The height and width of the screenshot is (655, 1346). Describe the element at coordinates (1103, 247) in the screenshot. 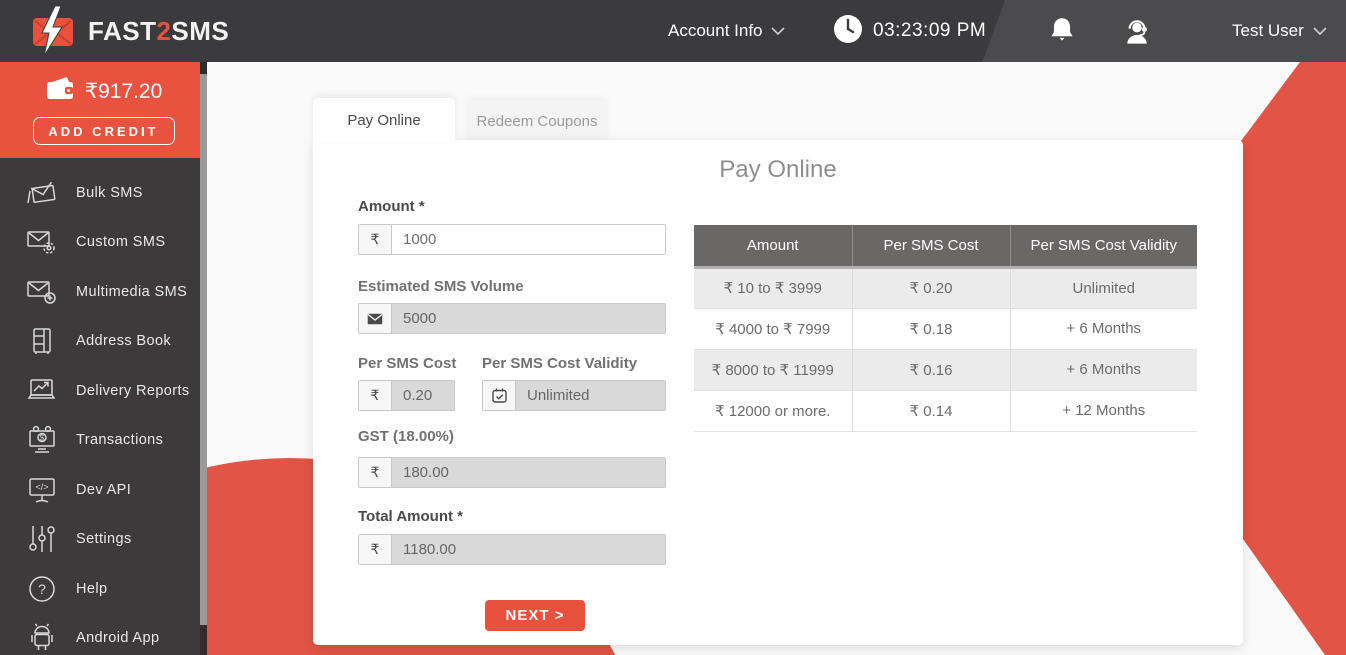

I see `col-validity: Per SMS Cost Validity` at that location.